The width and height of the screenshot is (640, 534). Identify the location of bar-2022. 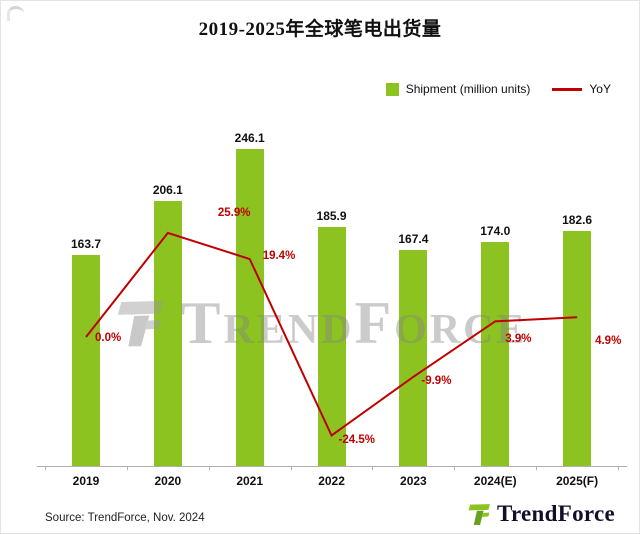
(331, 346).